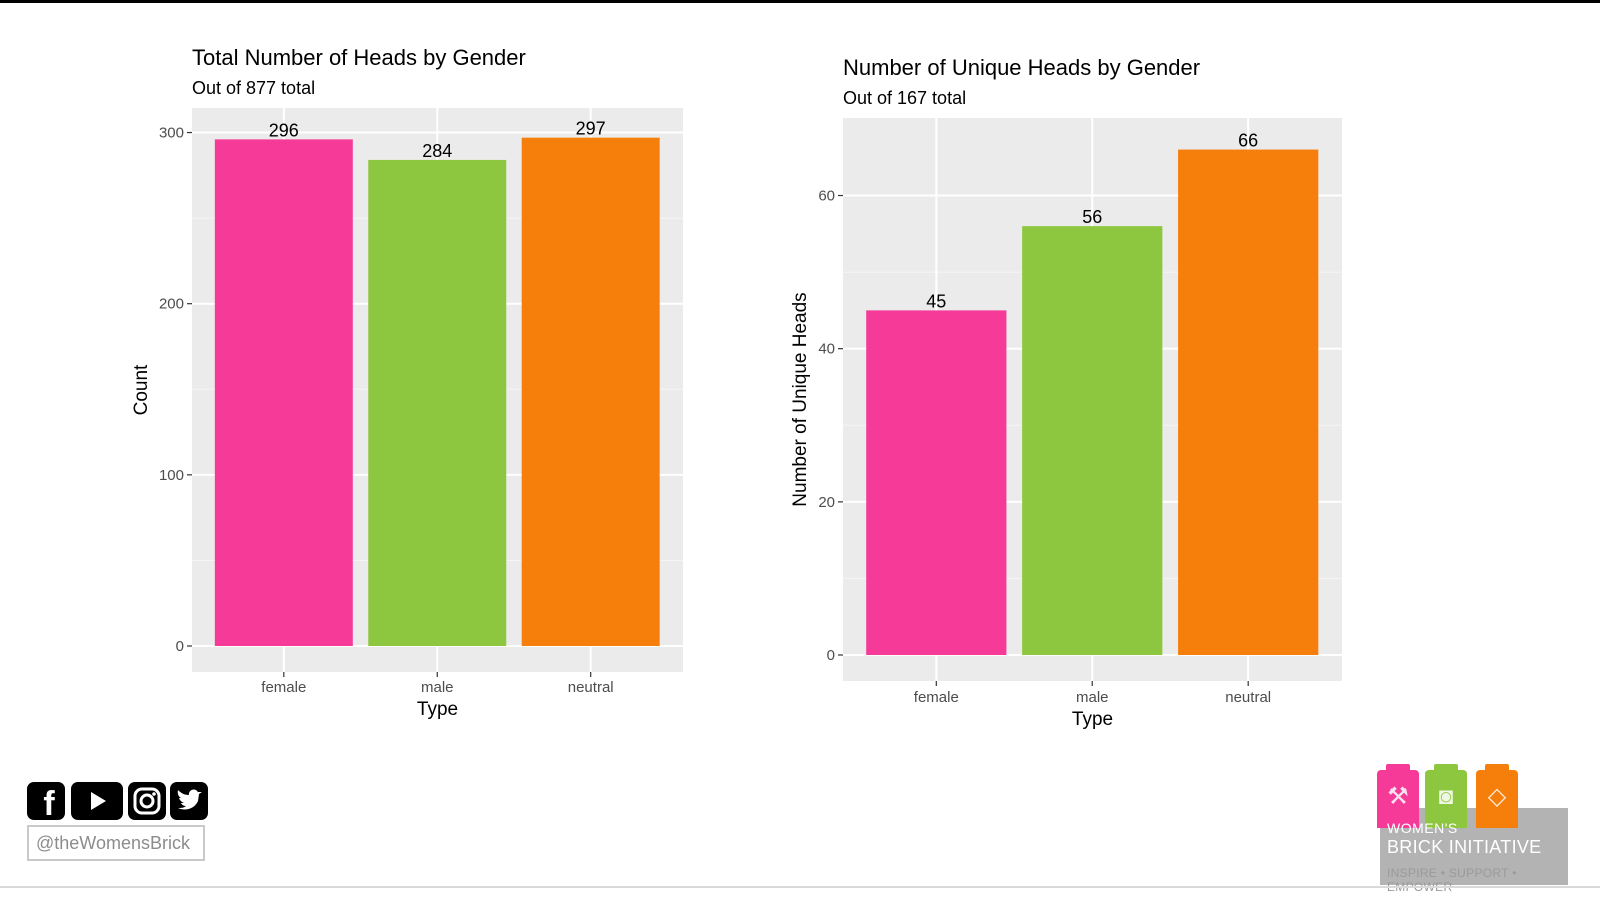 The height and width of the screenshot is (905, 1600). Describe the element at coordinates (1248, 141) in the screenshot. I see `data-label: 66` at that location.